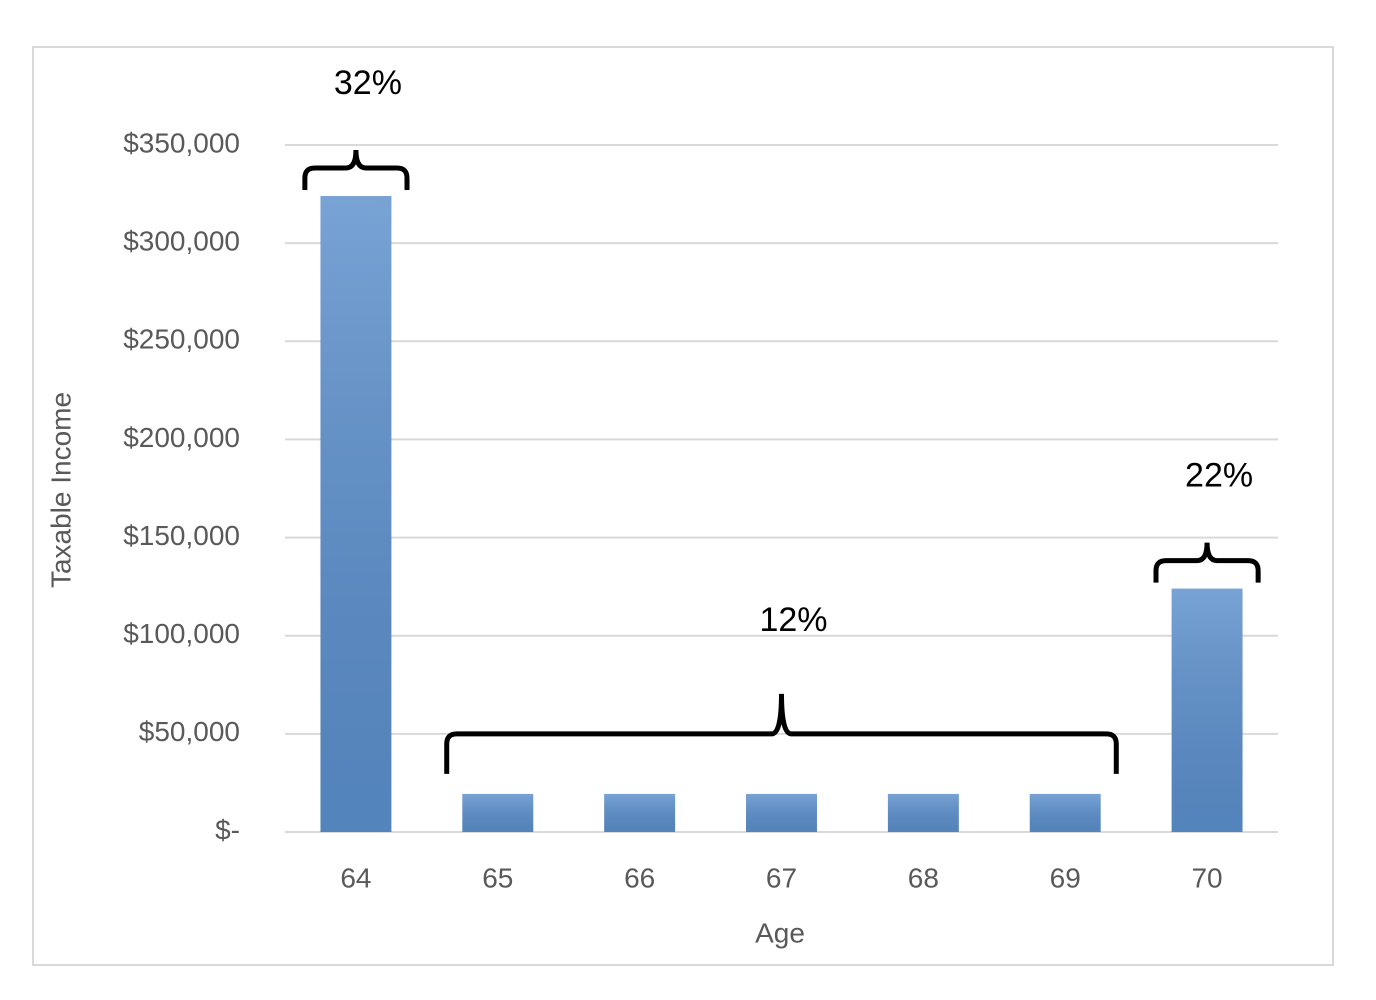  What do you see at coordinates (923, 877) in the screenshot?
I see `x-tick-label: 68` at bounding box center [923, 877].